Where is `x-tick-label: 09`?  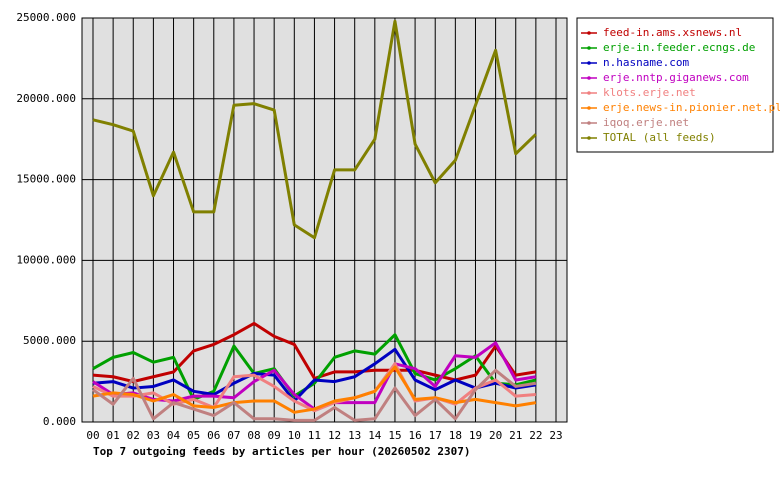 x-tick-label: 09 is located at coordinates (274, 435).